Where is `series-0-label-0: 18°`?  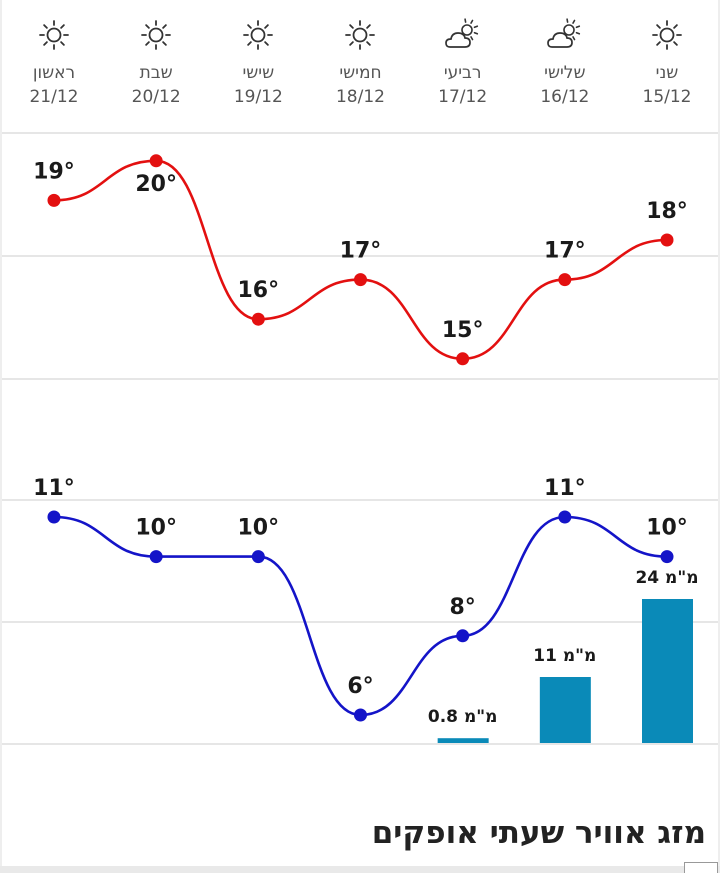
series-0-label-0: 18° is located at coordinates (667, 211).